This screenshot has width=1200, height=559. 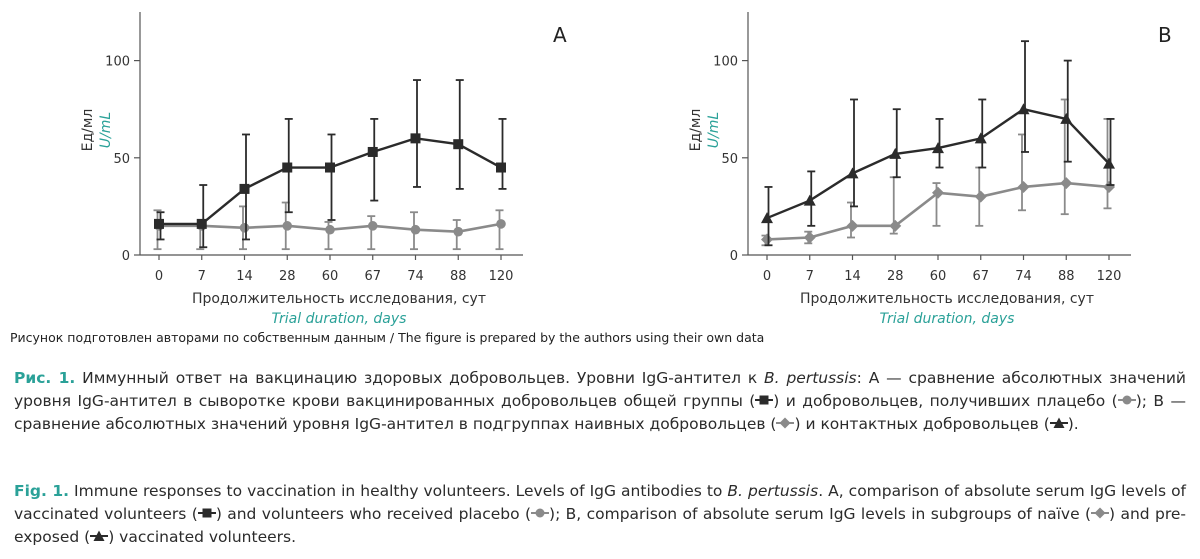 I want to click on caption-ru-italic: B. pertussis, so click(x=810, y=378).